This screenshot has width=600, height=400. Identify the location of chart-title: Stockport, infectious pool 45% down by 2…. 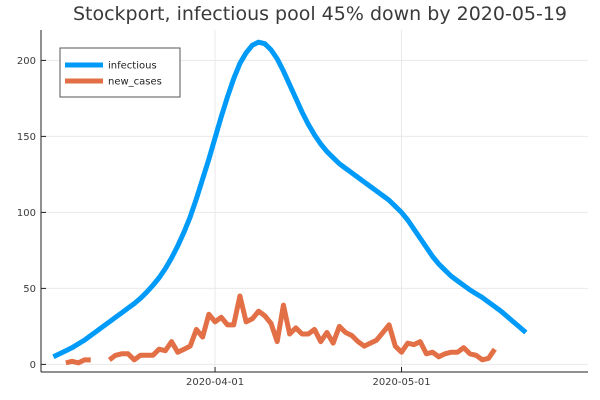
(320, 14).